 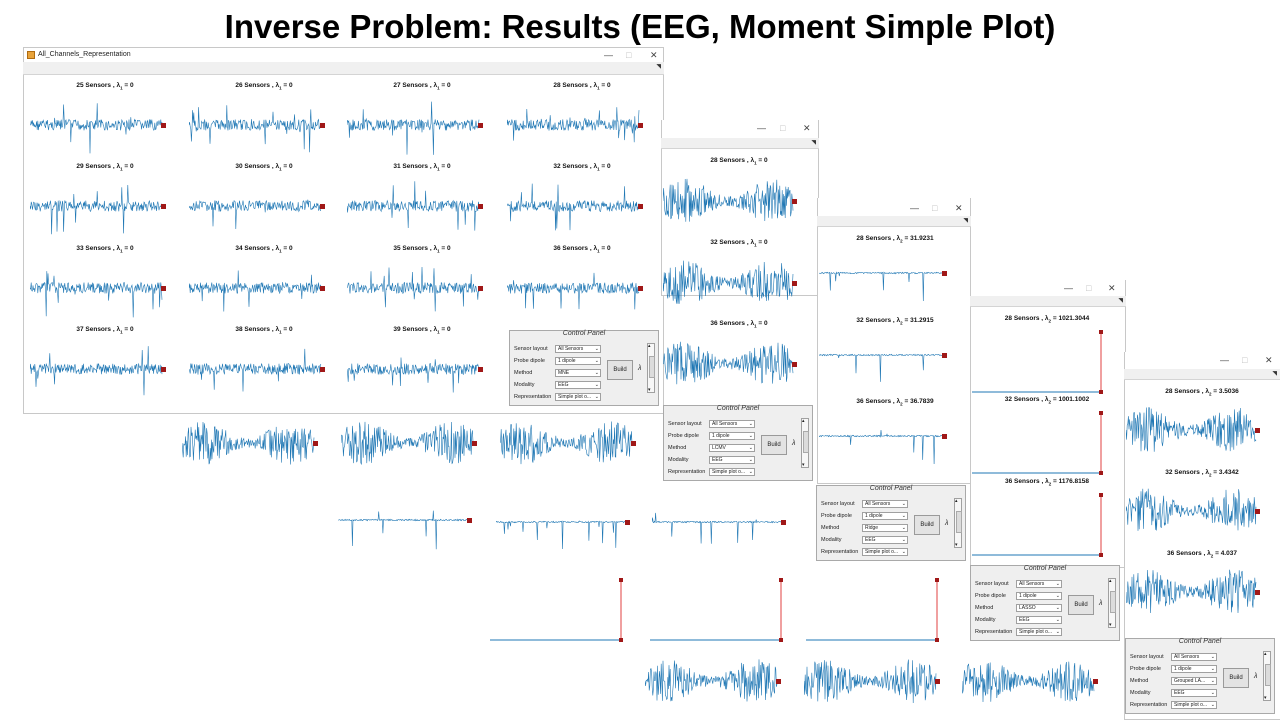 I want to click on method-select: LCMV ⌄, so click(x=732, y=448).